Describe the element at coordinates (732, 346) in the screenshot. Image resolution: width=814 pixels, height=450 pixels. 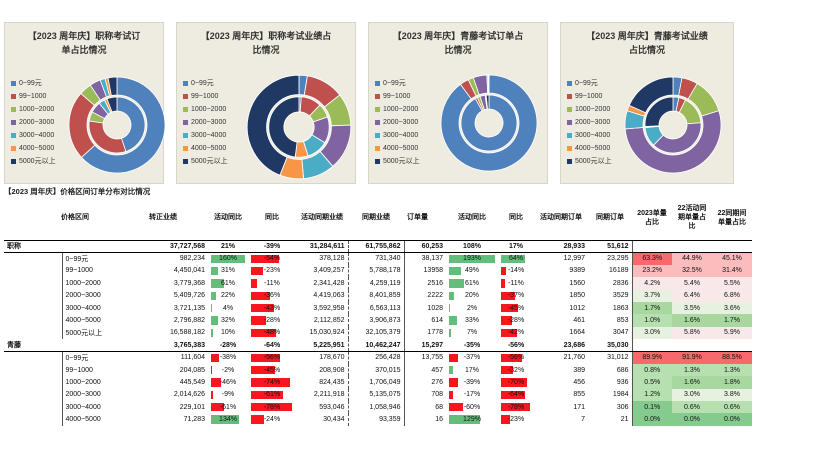
I see `total-cell` at that location.